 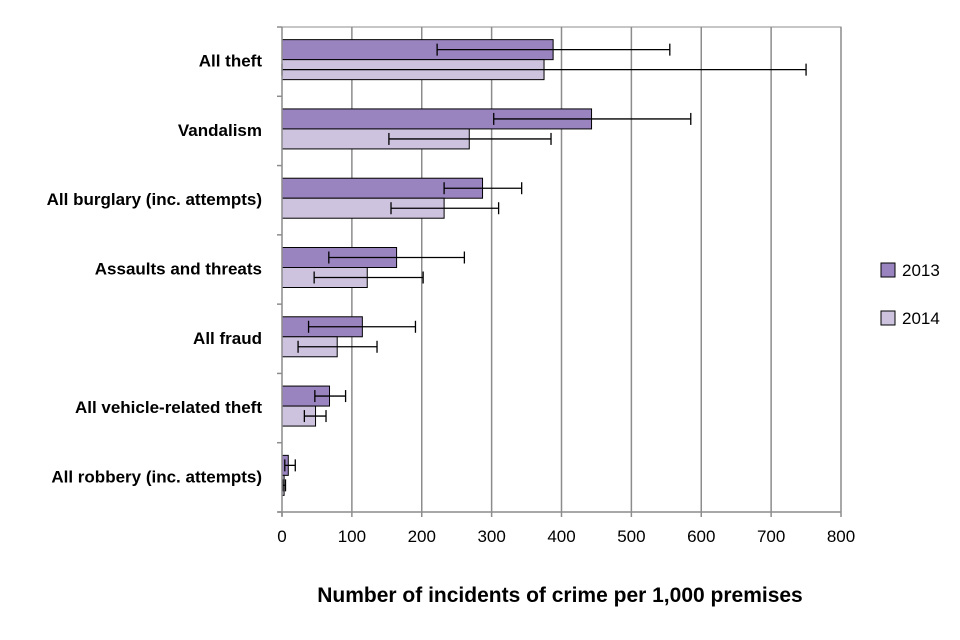 I want to click on category-label: All theft, so click(x=231, y=61).